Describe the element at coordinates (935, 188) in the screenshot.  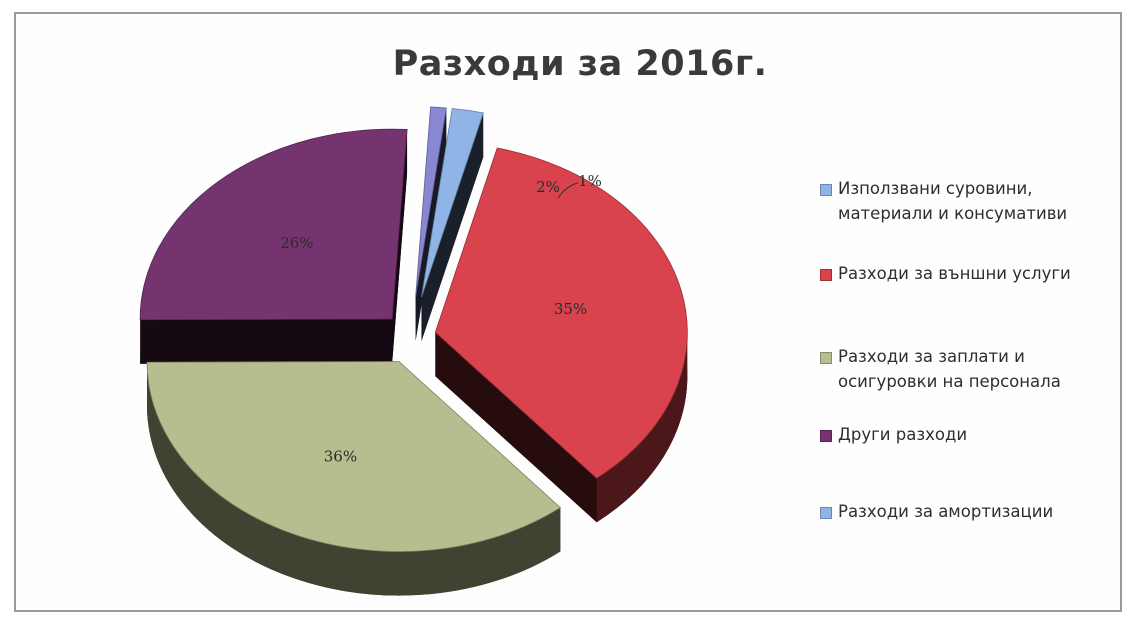
I see `legend-label: Използвани суровини,` at that location.